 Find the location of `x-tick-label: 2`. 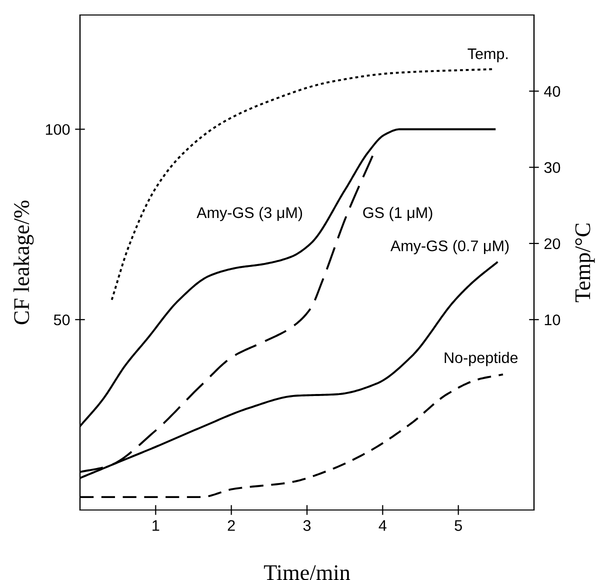

x-tick-label: 2 is located at coordinates (231, 525).